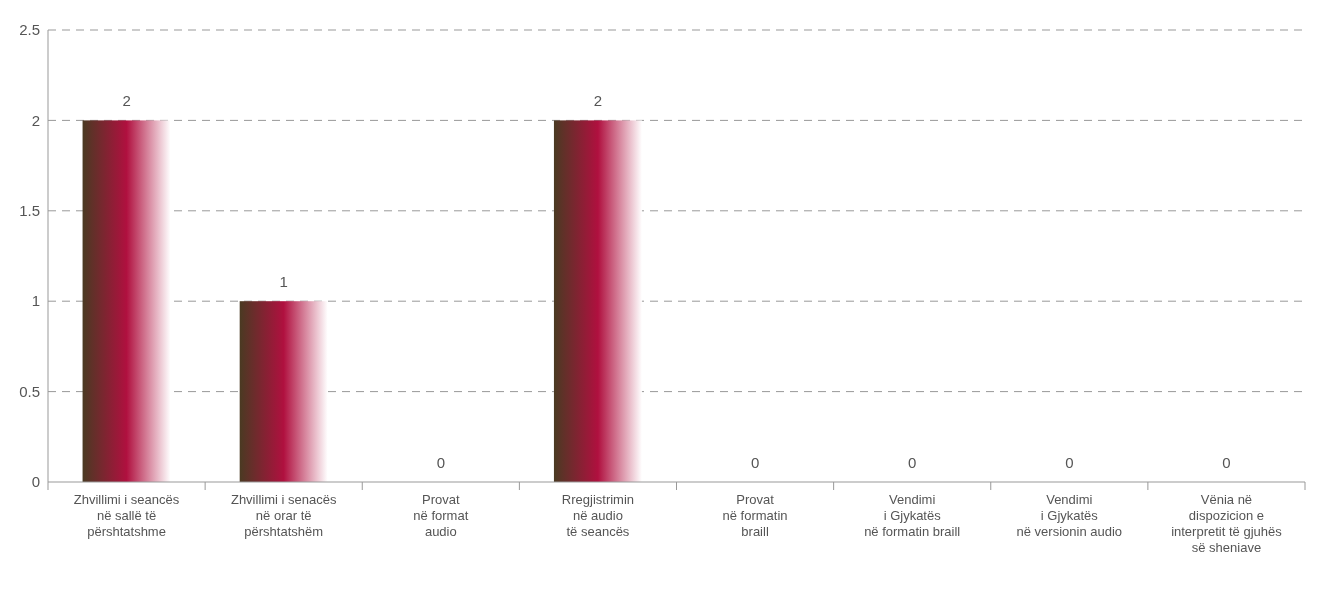 This screenshot has height=590, width=1323. I want to click on y-tick-label: 1, so click(35, 301).